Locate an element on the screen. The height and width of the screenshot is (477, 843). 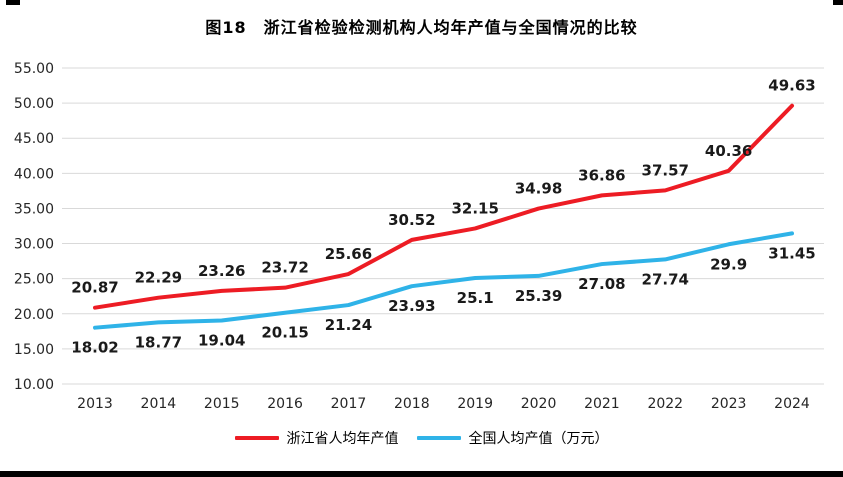
svg-text: 2024 is located at coordinates (792, 404).